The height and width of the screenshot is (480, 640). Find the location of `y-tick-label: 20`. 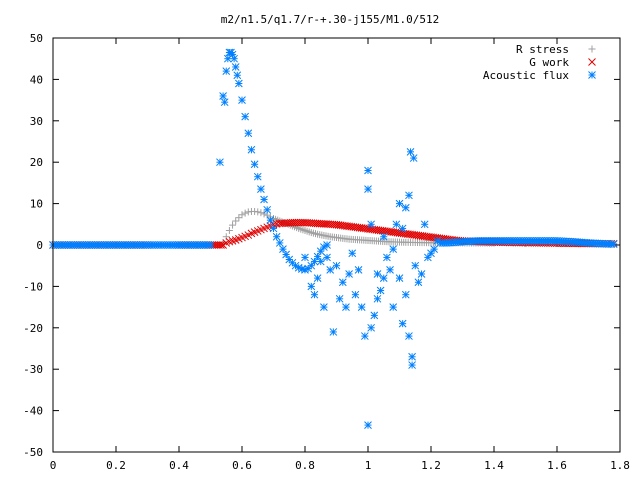

y-tick-label: 20 is located at coordinates (36, 162).